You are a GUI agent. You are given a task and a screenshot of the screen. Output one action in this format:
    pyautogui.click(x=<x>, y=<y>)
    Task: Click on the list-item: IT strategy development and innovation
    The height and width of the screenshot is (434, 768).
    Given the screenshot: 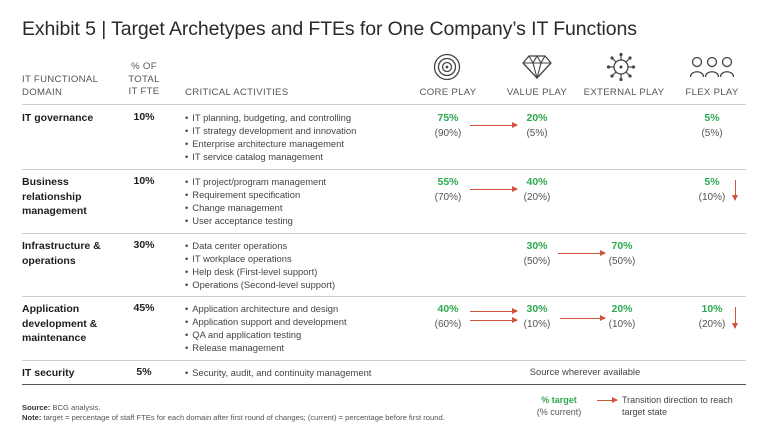 What is the action you would take?
    pyautogui.click(x=270, y=130)
    